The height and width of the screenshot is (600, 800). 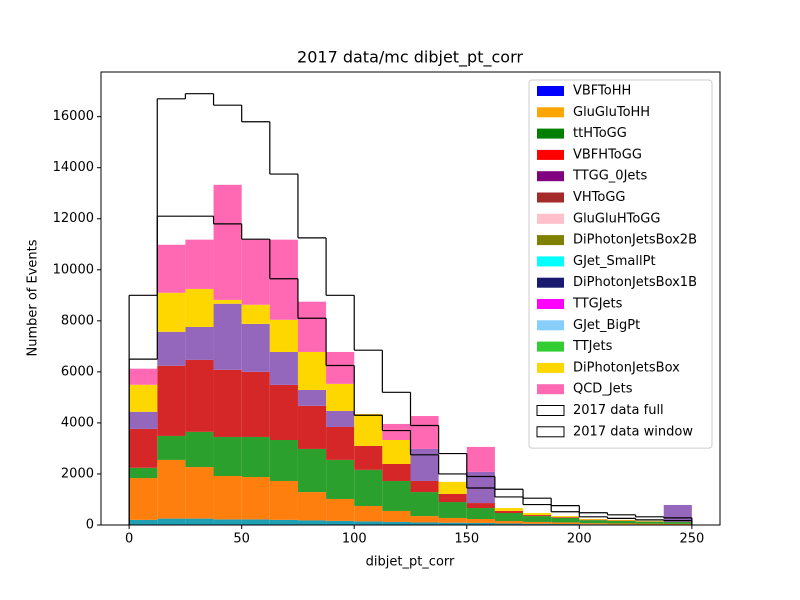 What do you see at coordinates (633, 431) in the screenshot?
I see `legend-label: 2017 data window` at bounding box center [633, 431].